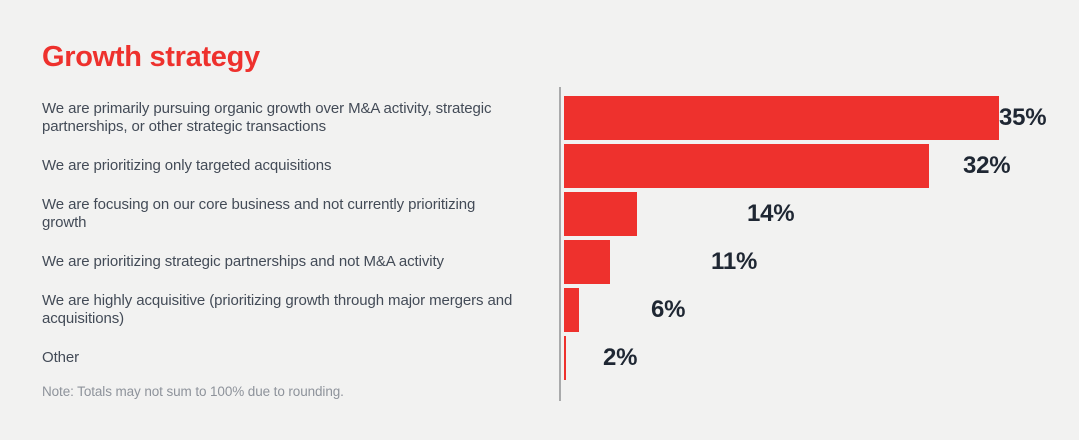  Describe the element at coordinates (734, 261) in the screenshot. I see `value-label: 11%` at that location.